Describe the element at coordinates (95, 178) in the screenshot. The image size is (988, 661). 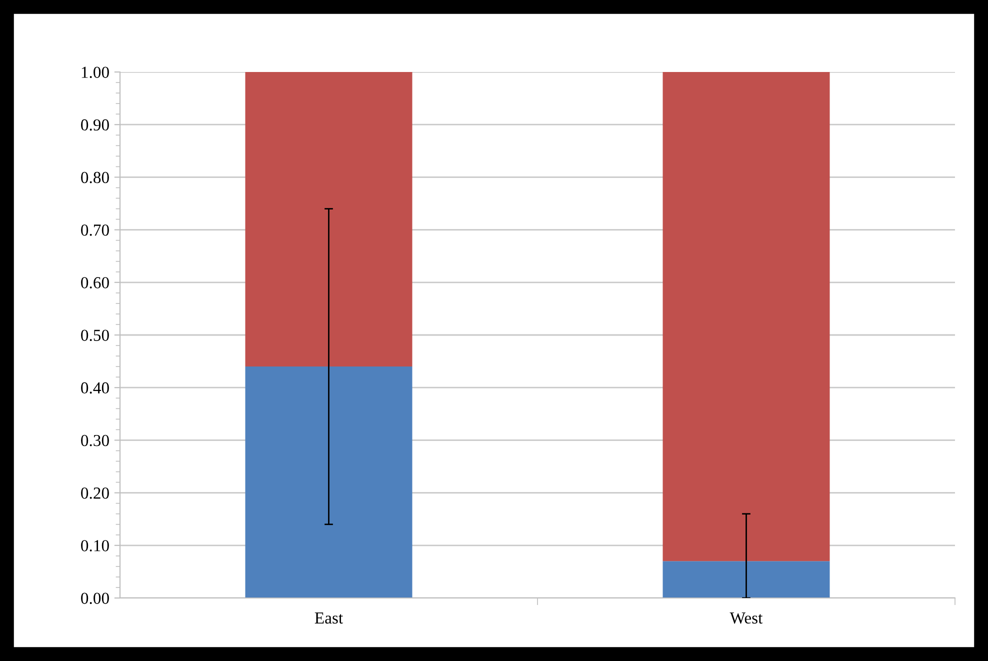
I see `y-tick-label: 0.80` at that location.